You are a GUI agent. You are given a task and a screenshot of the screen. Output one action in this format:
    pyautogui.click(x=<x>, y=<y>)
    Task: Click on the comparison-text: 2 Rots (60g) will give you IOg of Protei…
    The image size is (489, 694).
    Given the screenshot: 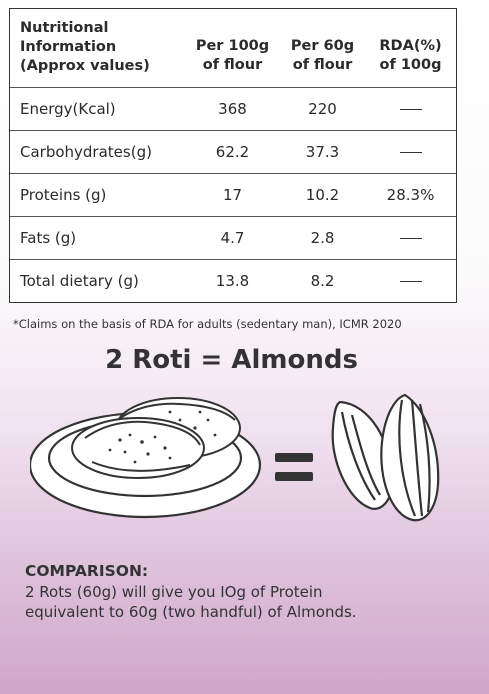 What is the action you would take?
    pyautogui.click(x=225, y=602)
    